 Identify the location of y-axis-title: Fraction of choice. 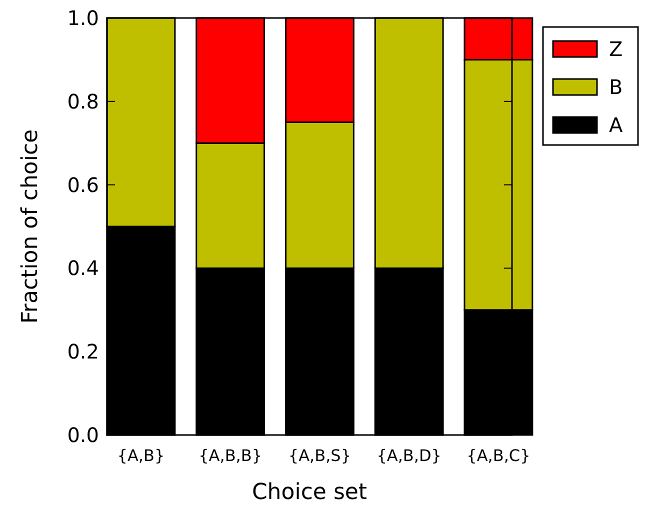
(30, 226).